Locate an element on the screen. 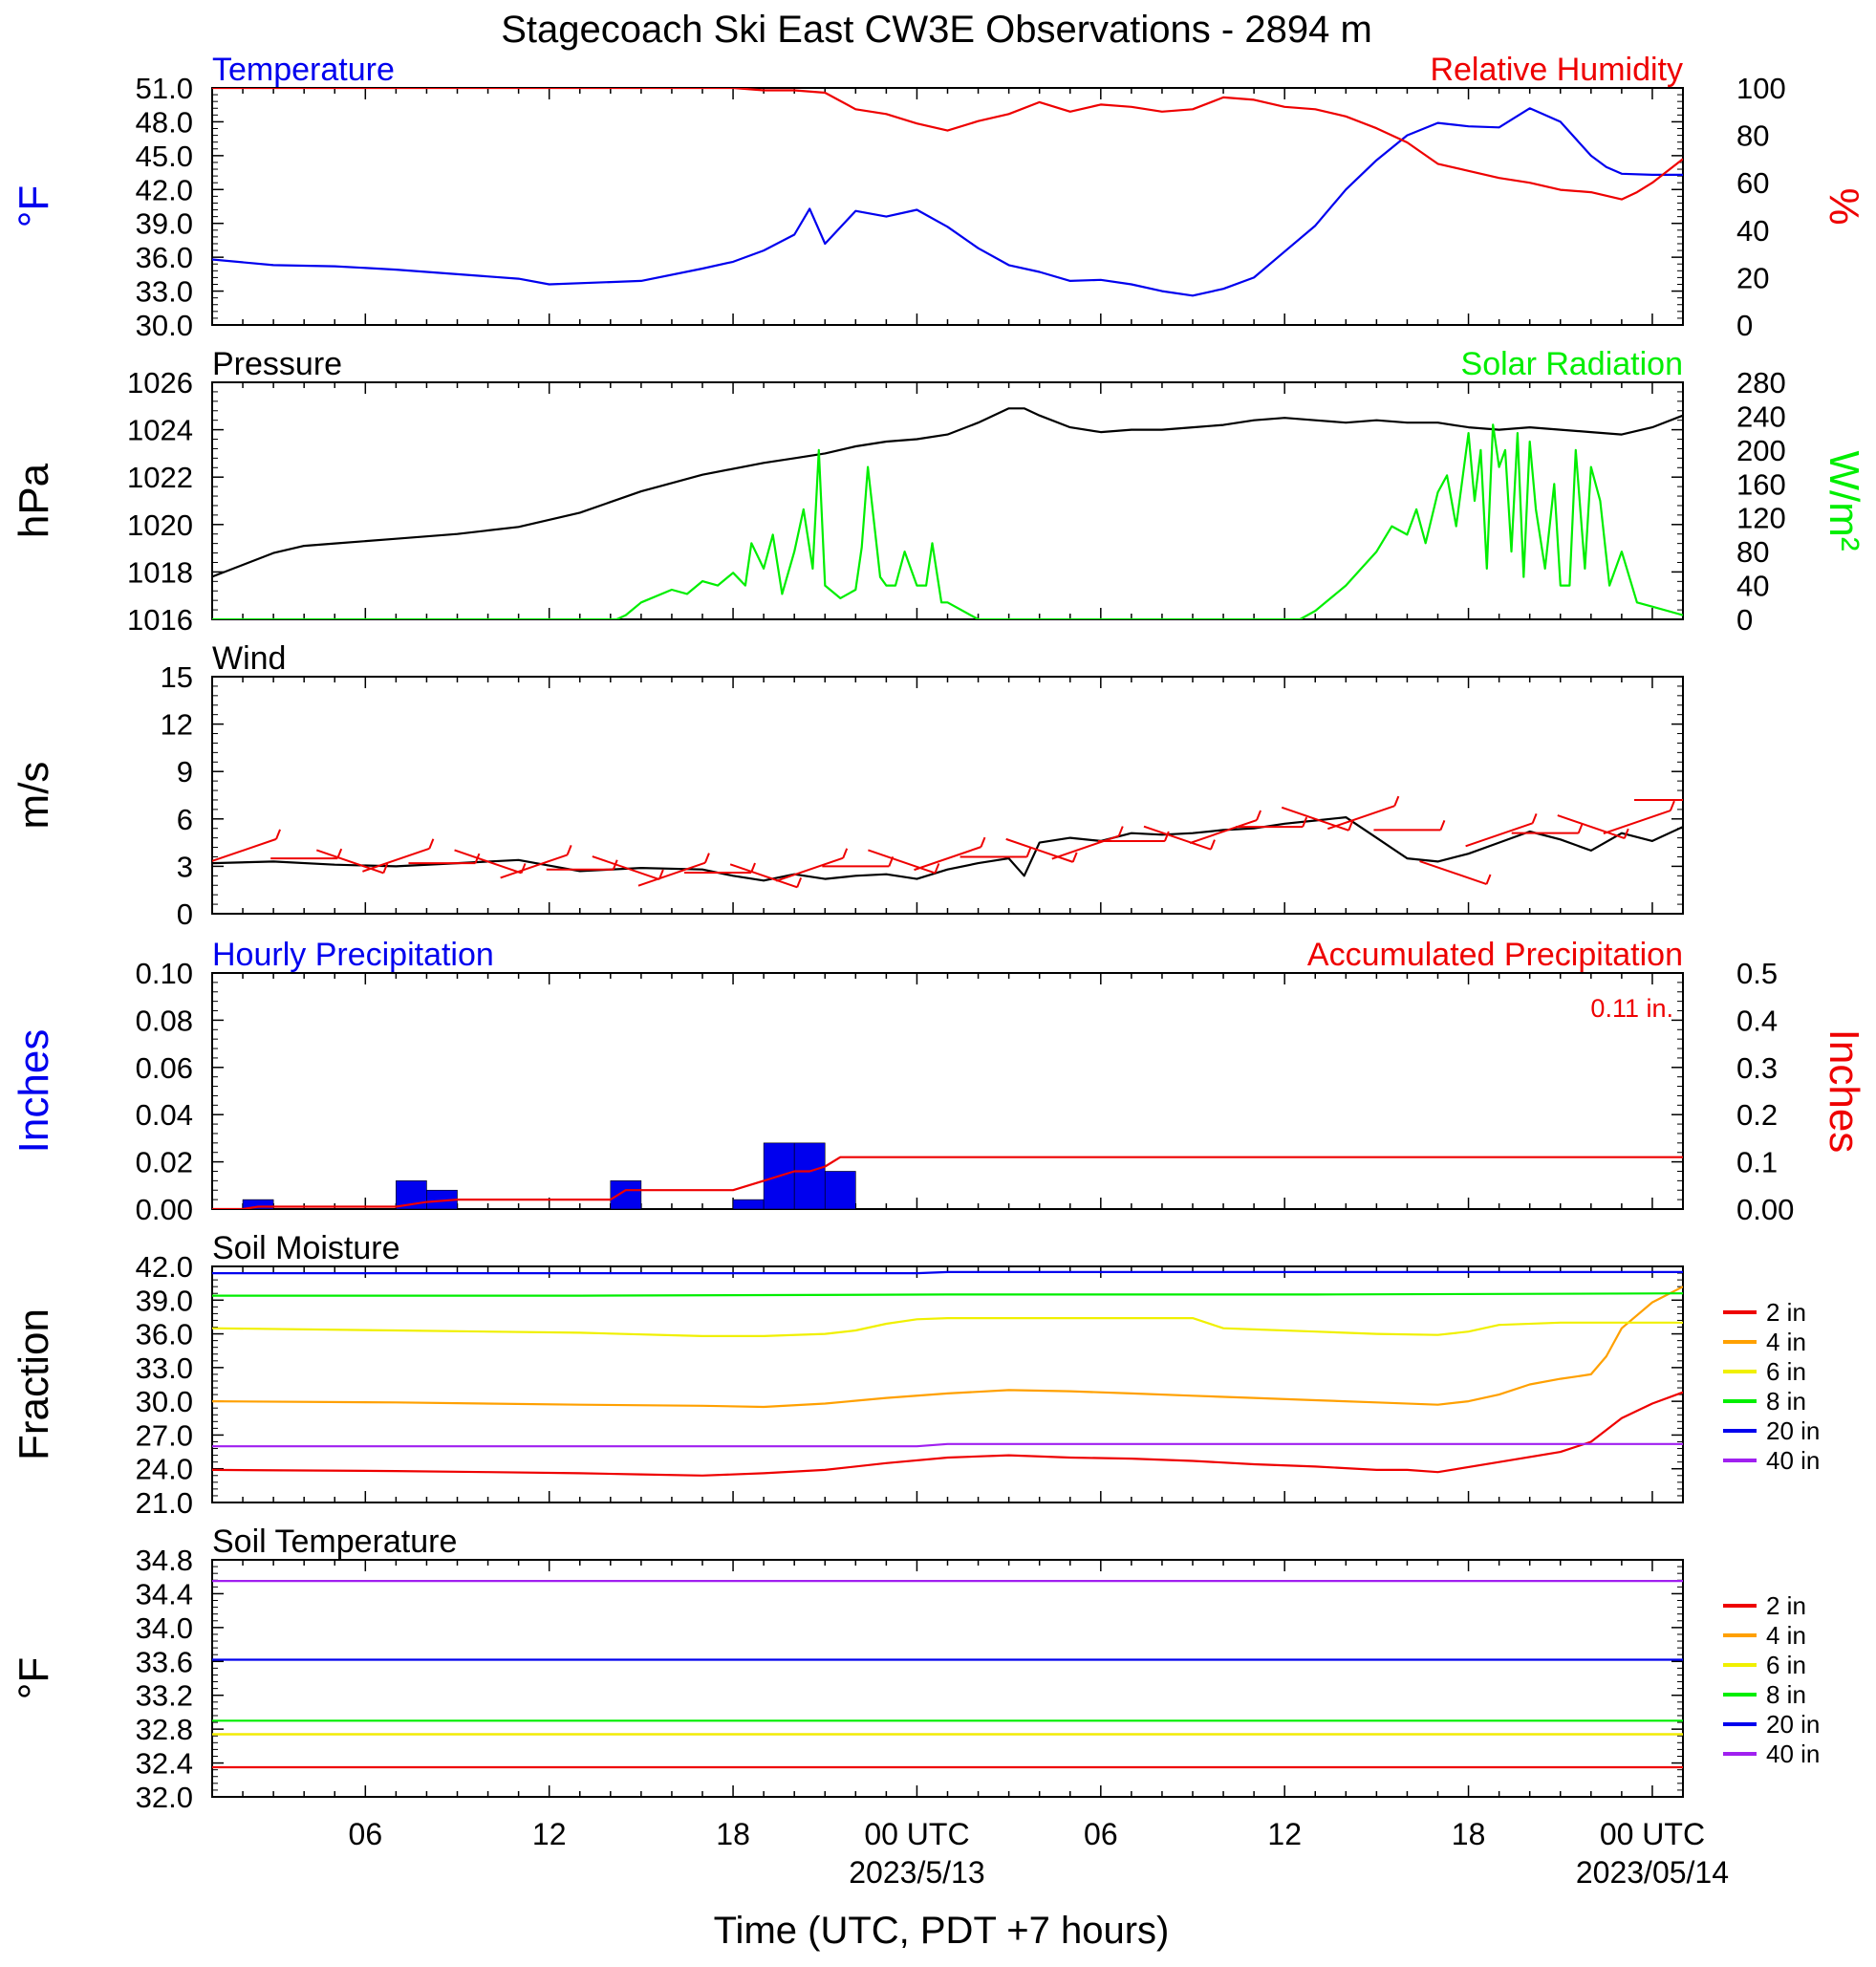  series-soil_moisture-20-in is located at coordinates (947, 1272).